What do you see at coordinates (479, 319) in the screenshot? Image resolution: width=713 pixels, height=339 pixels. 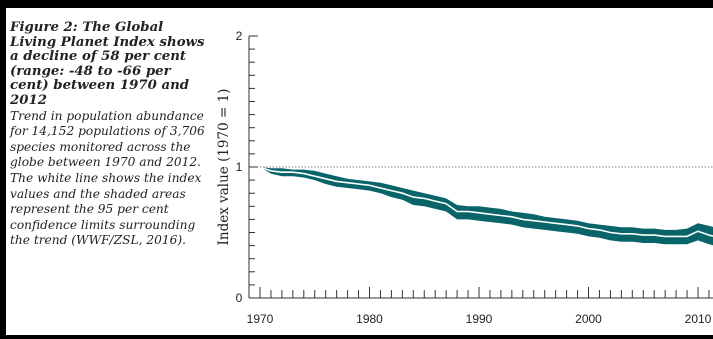 I see `x-tick-label: 1990` at bounding box center [479, 319].